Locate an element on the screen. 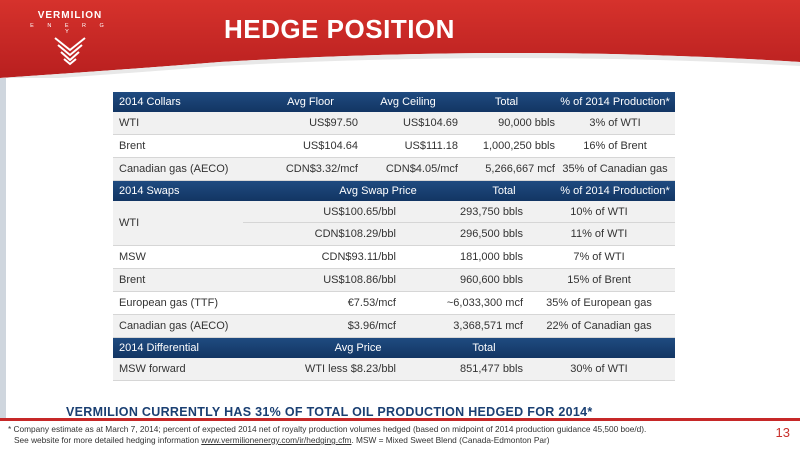 This screenshot has height=450, width=800. swaps-wti-r0-c1: 293,750 bbls is located at coordinates (491, 211).